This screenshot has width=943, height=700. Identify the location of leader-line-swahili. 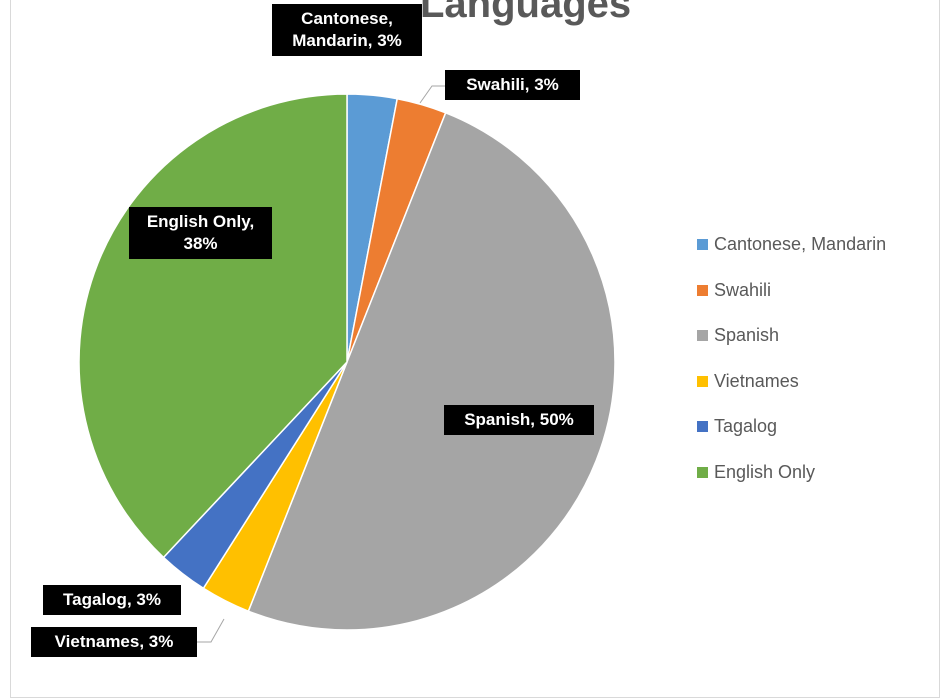
(432, 94).